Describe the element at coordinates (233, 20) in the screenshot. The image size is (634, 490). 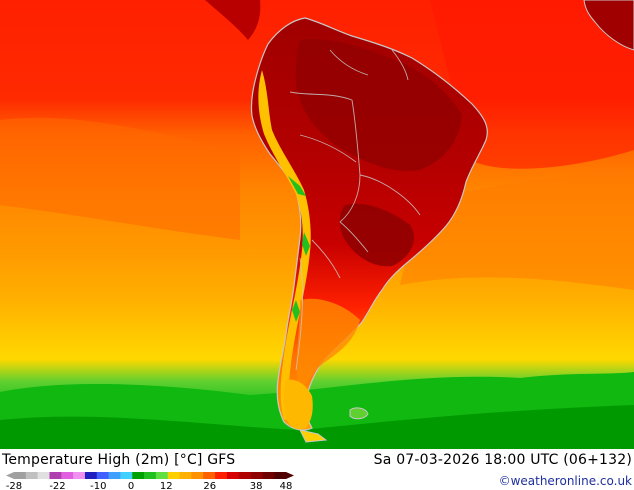
I see `central-america` at that location.